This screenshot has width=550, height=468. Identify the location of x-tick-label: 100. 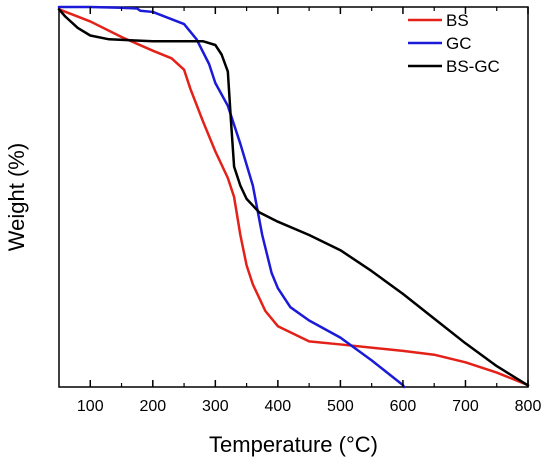
(90, 406).